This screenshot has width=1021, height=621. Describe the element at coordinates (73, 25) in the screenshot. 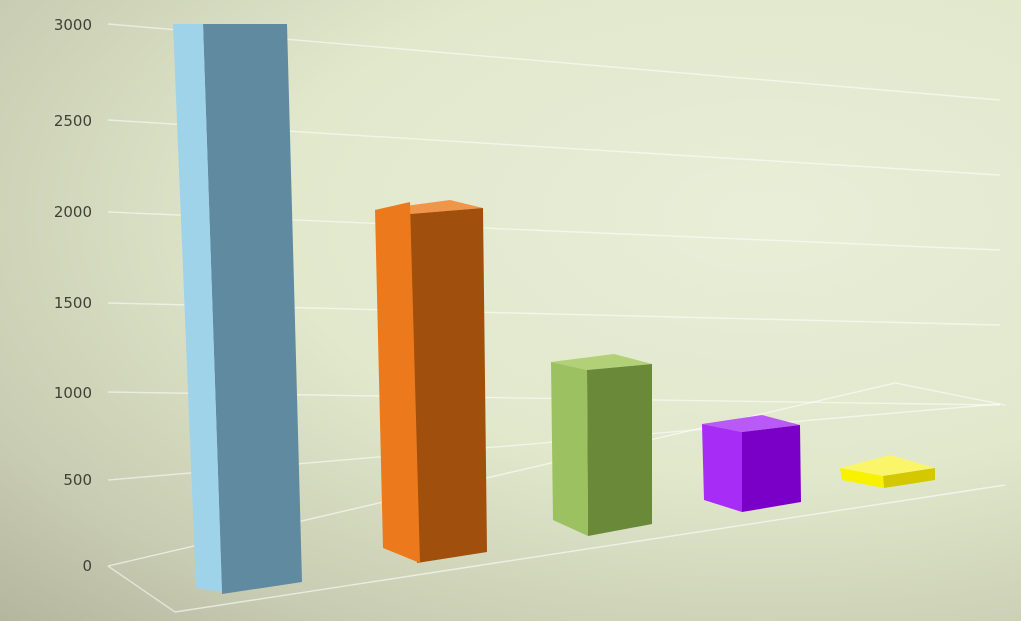

I see `y-tick-label: 3000` at that location.